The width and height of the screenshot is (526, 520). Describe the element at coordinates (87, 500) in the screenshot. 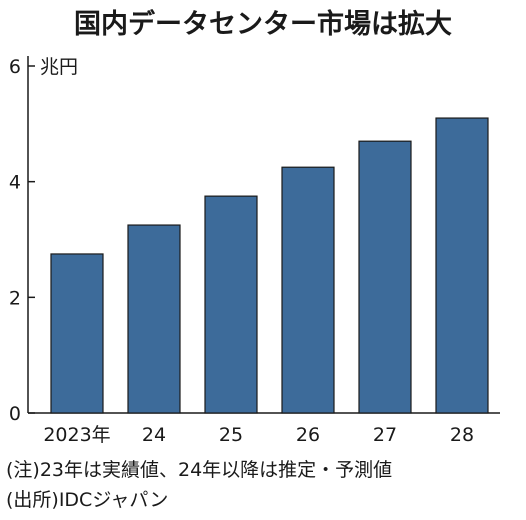

I see `source-text: (出所)IDCジャパン` at that location.